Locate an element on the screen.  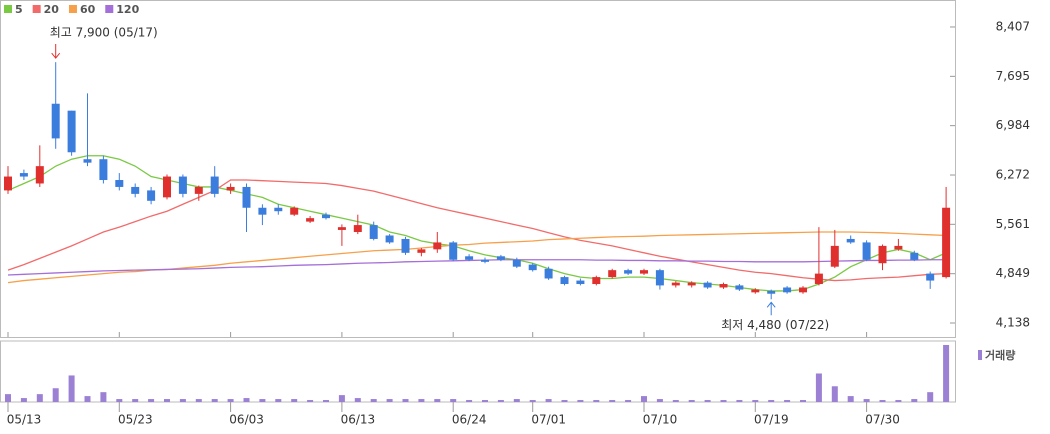
legend-label: 5 is located at coordinates (19, 9).